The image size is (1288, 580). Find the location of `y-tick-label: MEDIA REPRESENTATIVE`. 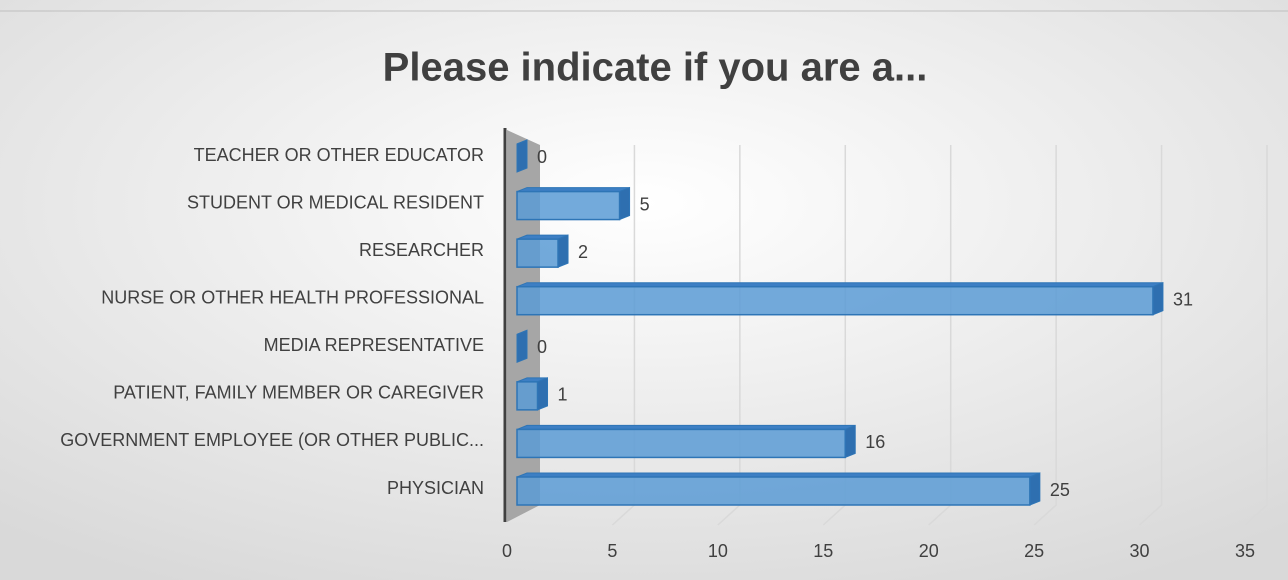

y-tick-label: MEDIA REPRESENTATIVE is located at coordinates (374, 345).